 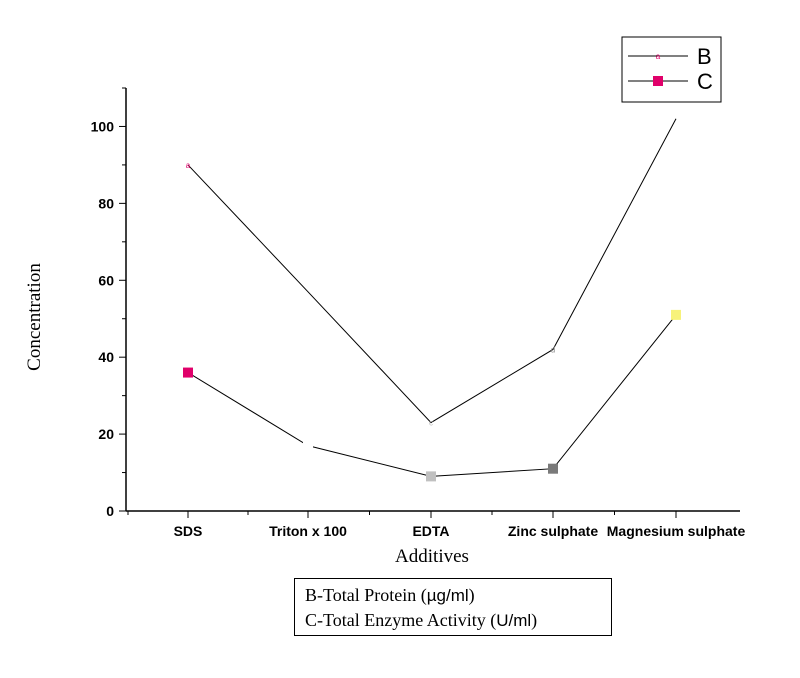 I want to click on series-c-line, so click(x=432, y=395).